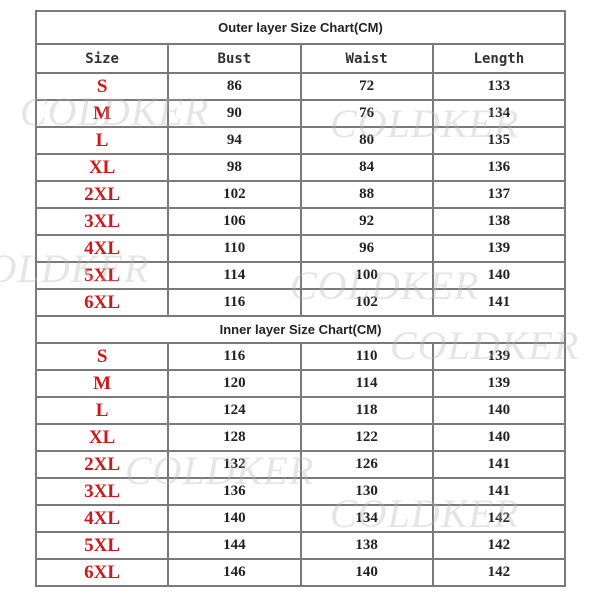  I want to click on outer-size-row: 6XL 116 102 141, so click(300, 302).